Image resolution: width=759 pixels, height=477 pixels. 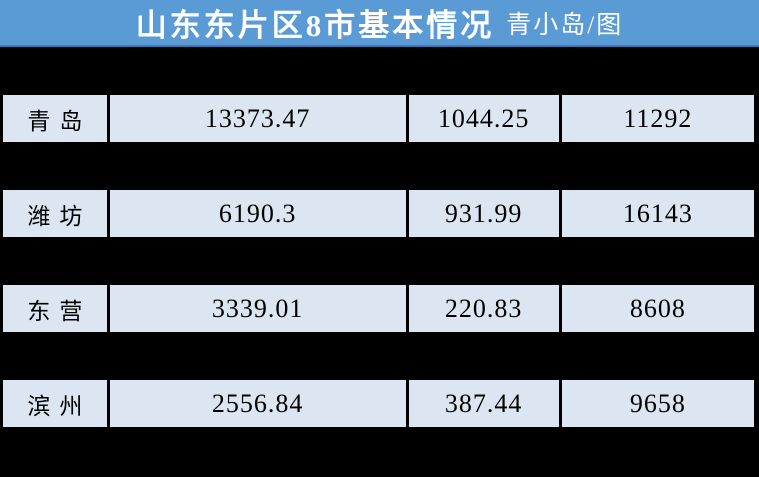 What do you see at coordinates (656, 308) in the screenshot?
I see `value-cell: 8608` at bounding box center [656, 308].